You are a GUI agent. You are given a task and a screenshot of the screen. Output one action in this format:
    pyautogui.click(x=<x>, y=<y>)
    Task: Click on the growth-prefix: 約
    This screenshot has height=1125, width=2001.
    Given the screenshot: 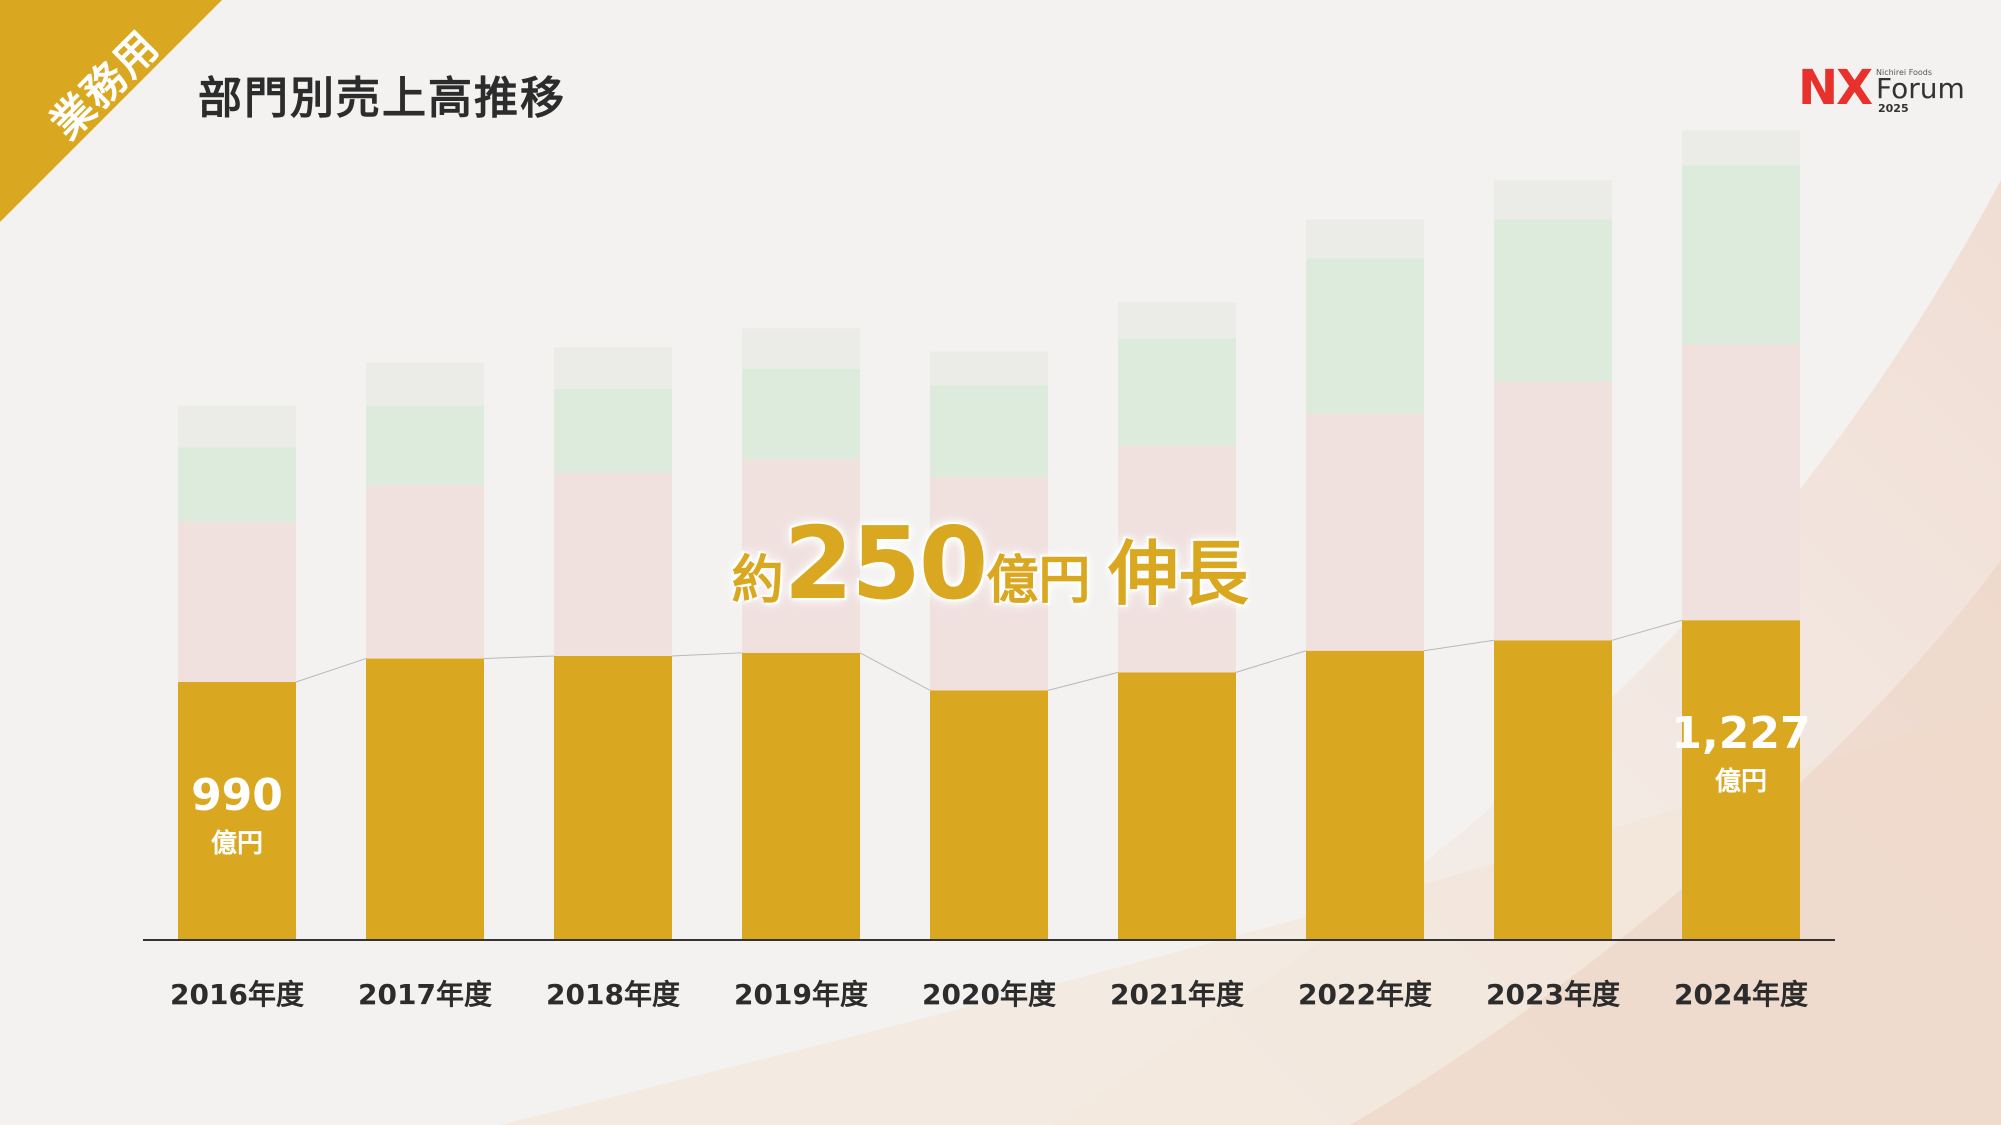 What is the action you would take?
    pyautogui.click(x=757, y=581)
    